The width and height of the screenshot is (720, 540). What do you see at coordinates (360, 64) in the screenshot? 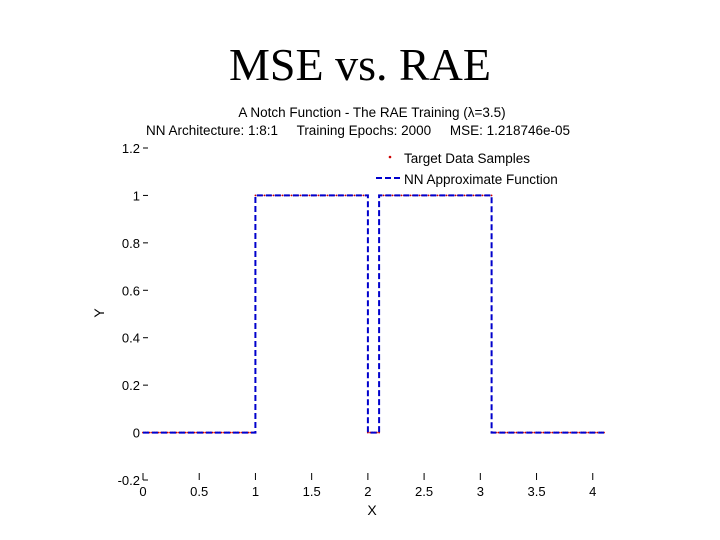
I see `slide-title: MSE vs. RAE` at bounding box center [360, 64].